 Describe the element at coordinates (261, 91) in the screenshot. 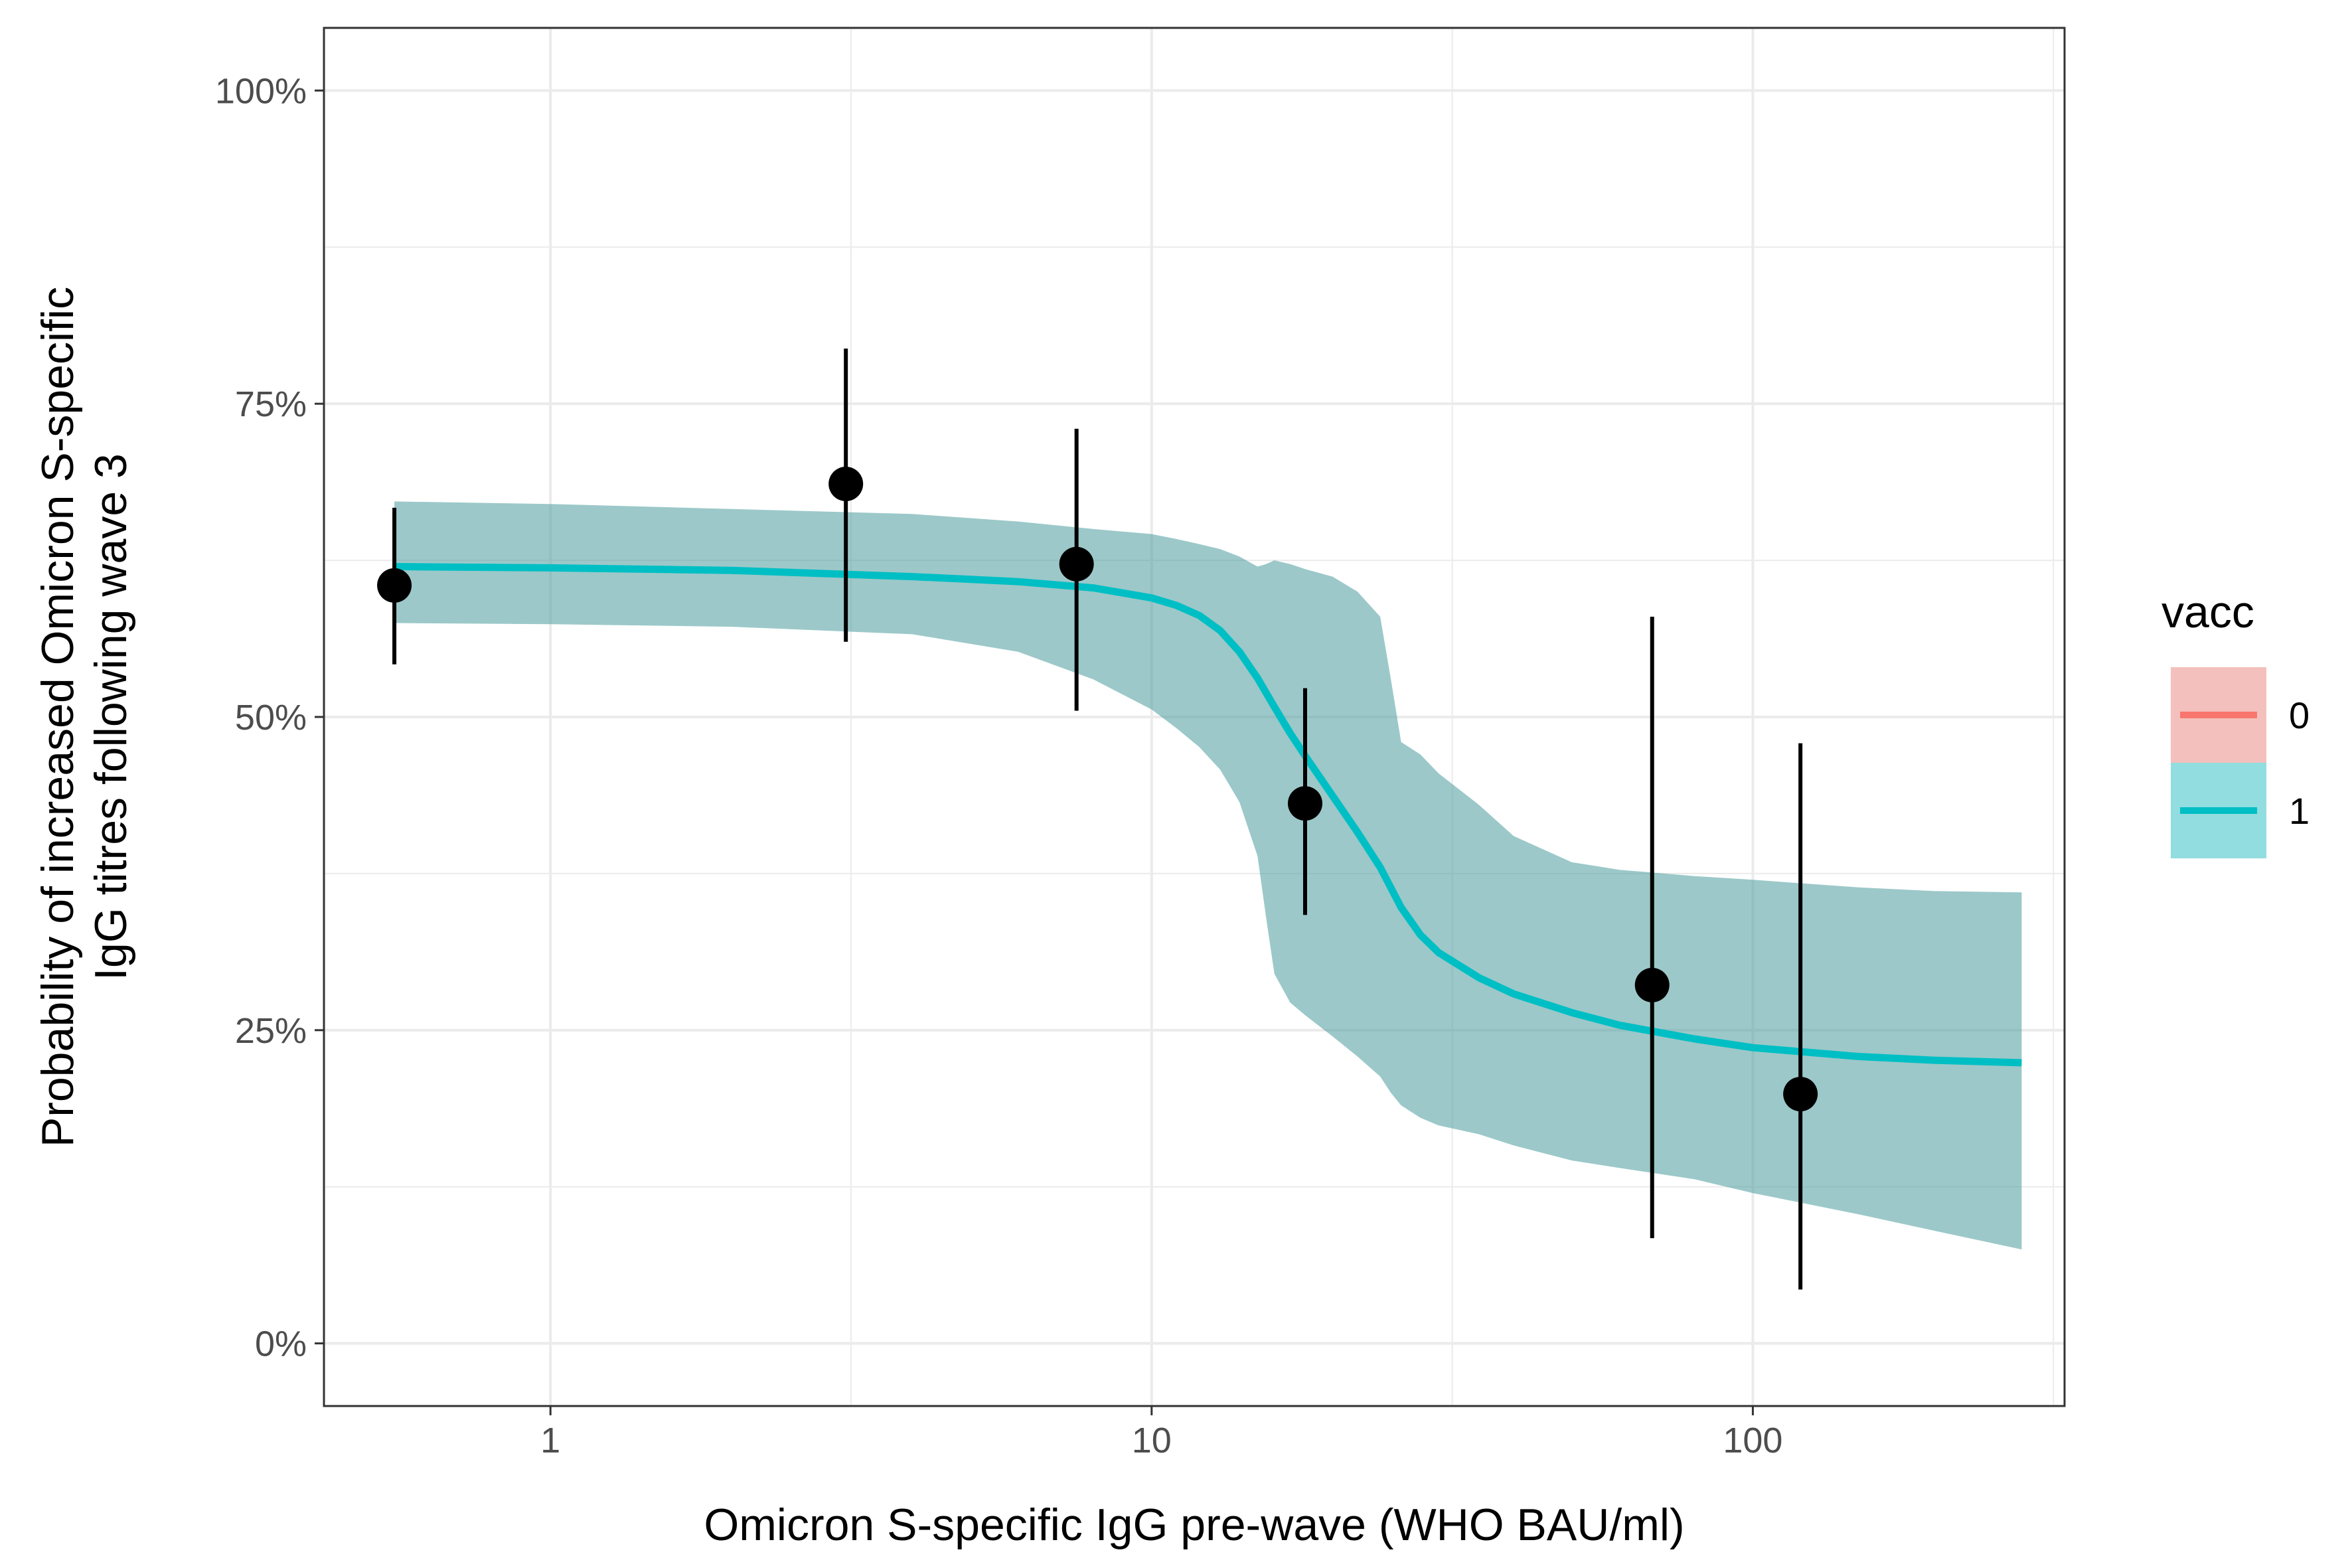

I see `y-tick-label: 100%` at that location.